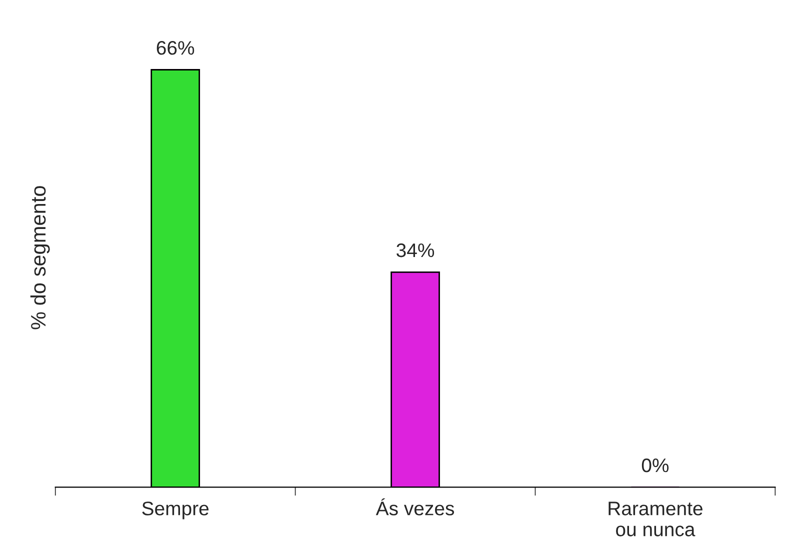 The height and width of the screenshot is (560, 791). I want to click on x-tick-label: Raramente ou nunca, so click(655, 519).